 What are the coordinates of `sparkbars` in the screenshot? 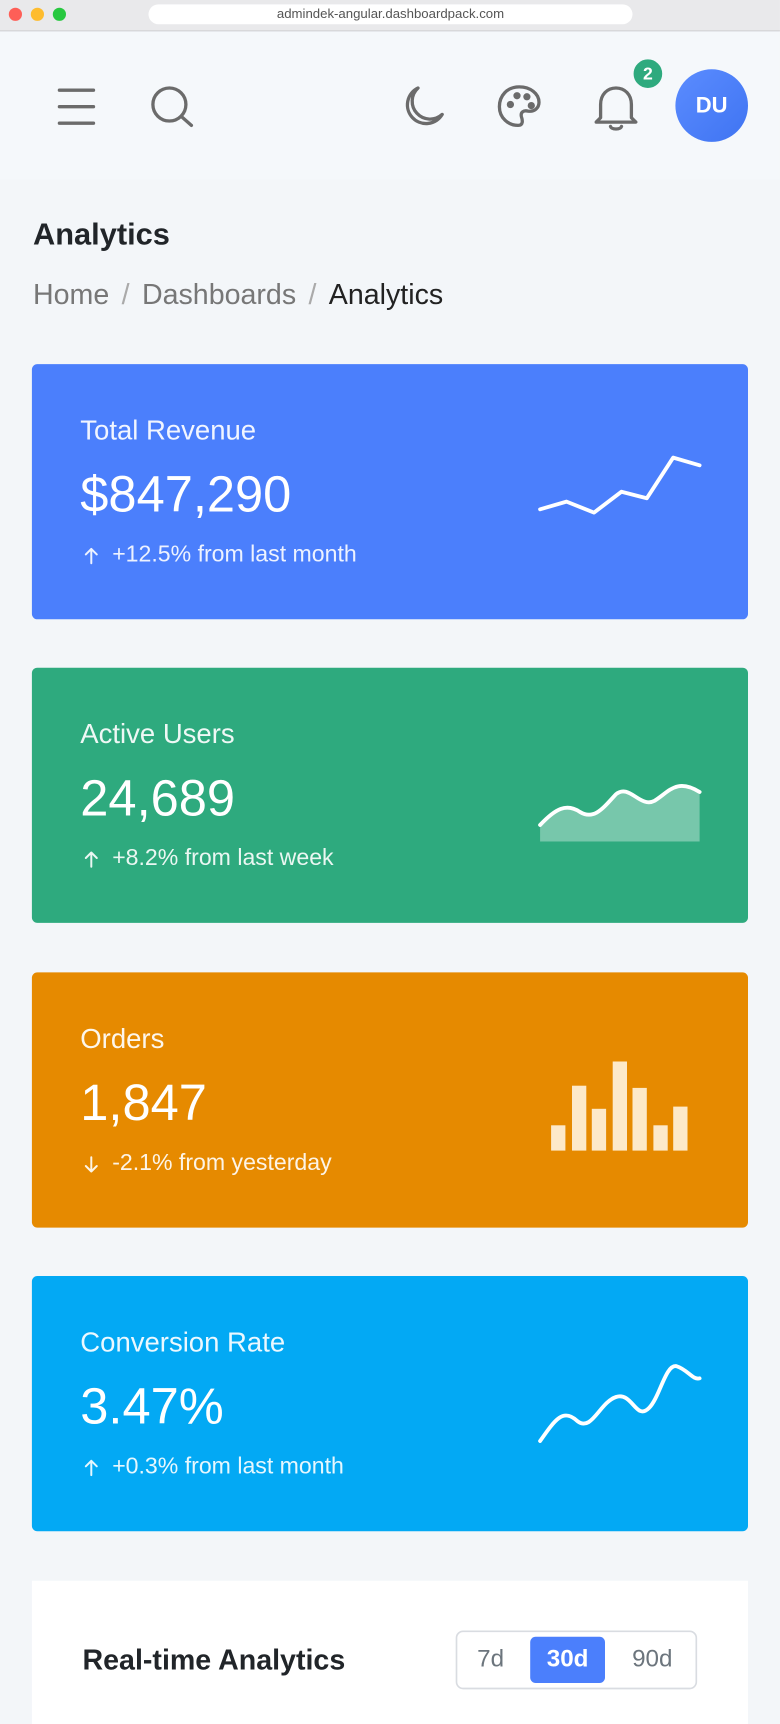 It's located at (619, 1106).